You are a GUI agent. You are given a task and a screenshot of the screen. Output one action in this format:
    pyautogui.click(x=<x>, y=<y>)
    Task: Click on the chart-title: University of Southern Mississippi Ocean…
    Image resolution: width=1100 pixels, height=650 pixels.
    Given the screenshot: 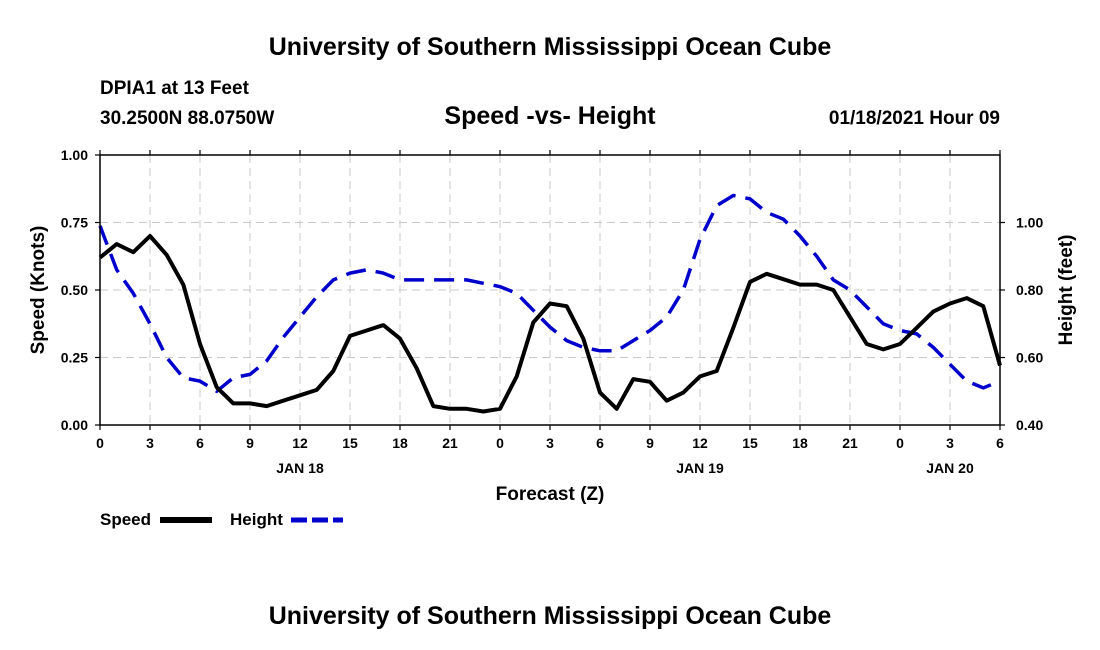 What is the action you would take?
    pyautogui.click(x=550, y=47)
    